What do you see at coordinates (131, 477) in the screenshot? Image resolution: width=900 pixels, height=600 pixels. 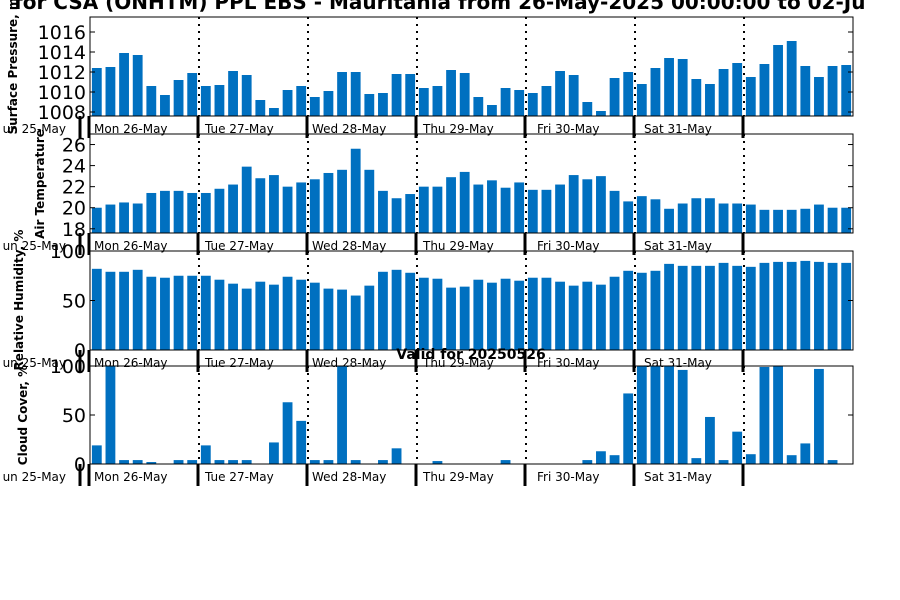 I see `day-label: Mon 26-May` at bounding box center [131, 477].